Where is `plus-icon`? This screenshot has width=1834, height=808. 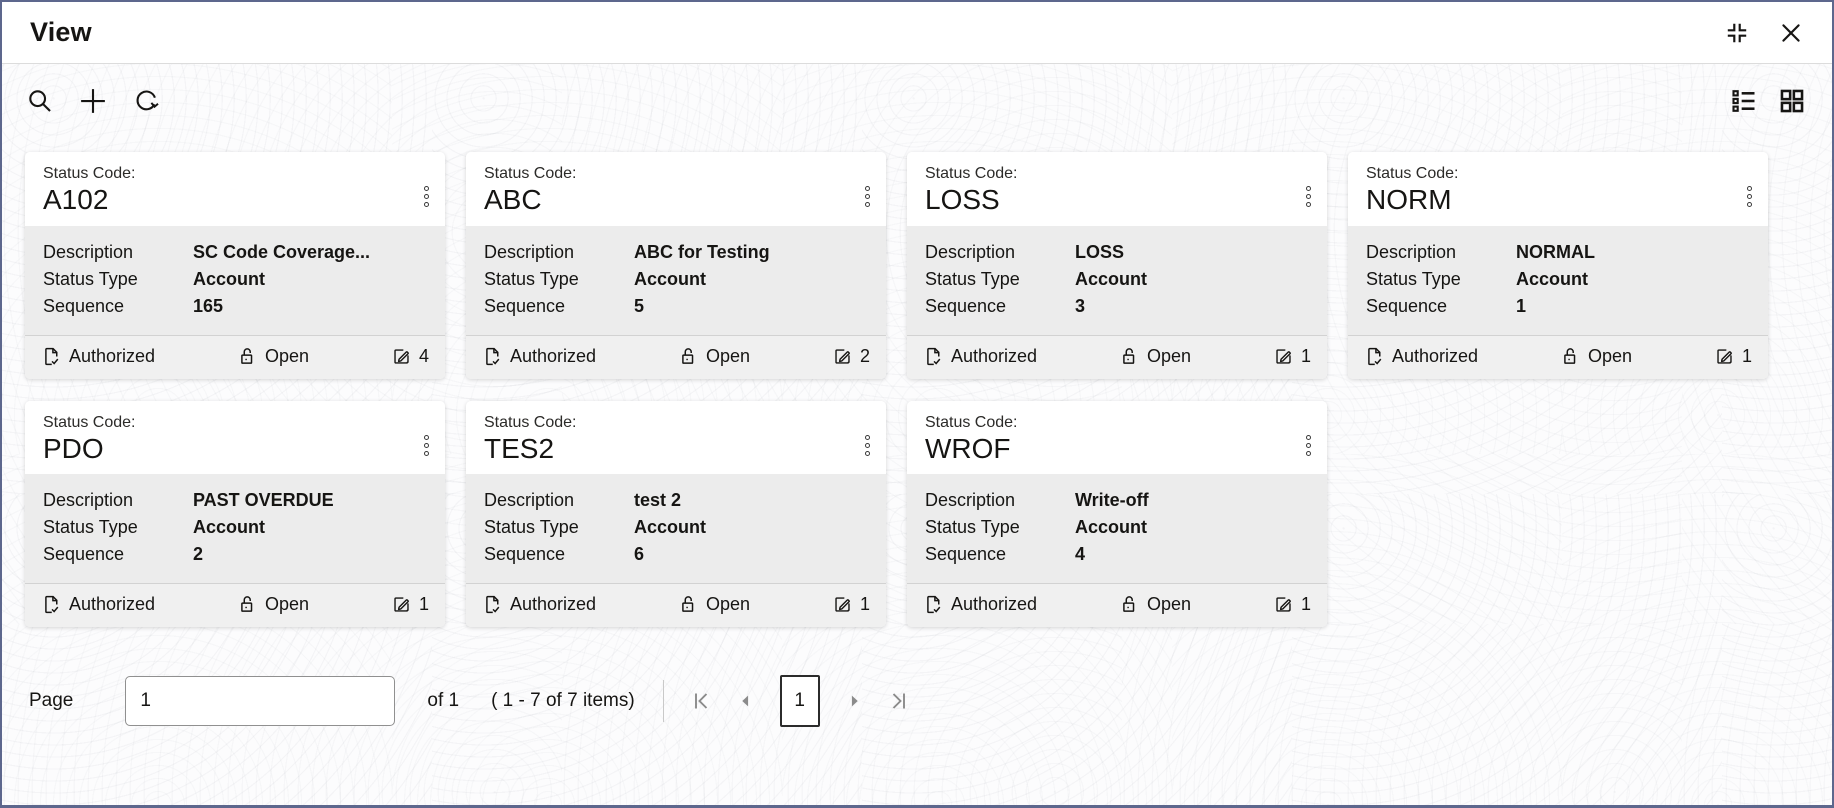
plus-icon is located at coordinates (93, 101).